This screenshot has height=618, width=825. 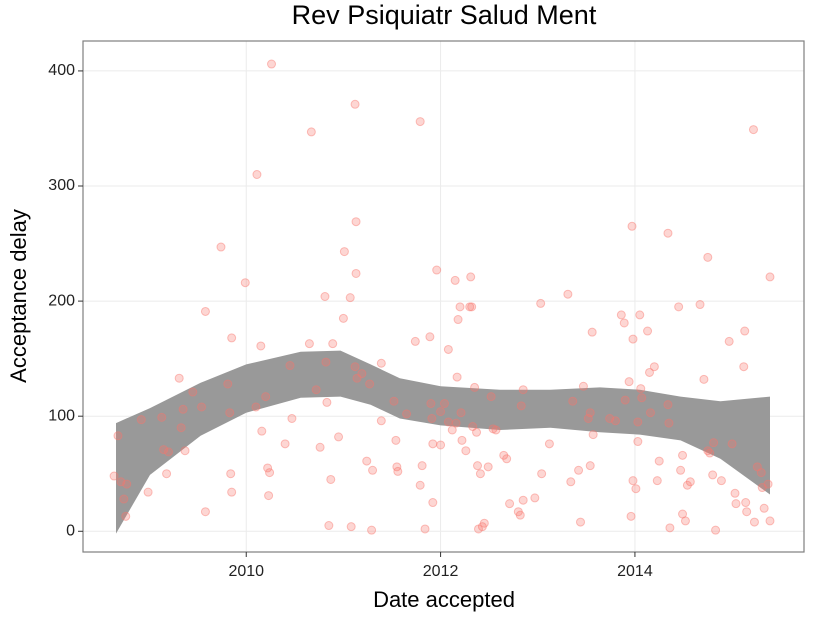 What do you see at coordinates (70, 531) in the screenshot?
I see `y-tick-label: 0` at bounding box center [70, 531].